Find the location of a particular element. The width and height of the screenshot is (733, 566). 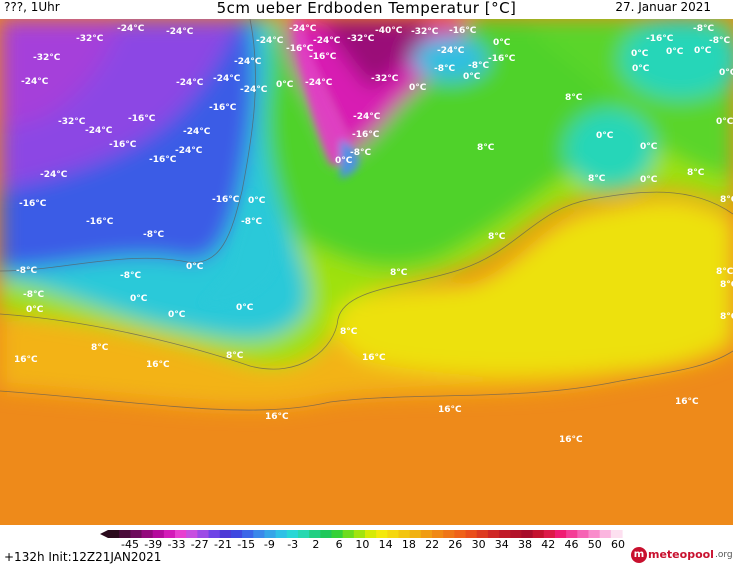

colorbar-tick-label: 46 is located at coordinates (572, 543).